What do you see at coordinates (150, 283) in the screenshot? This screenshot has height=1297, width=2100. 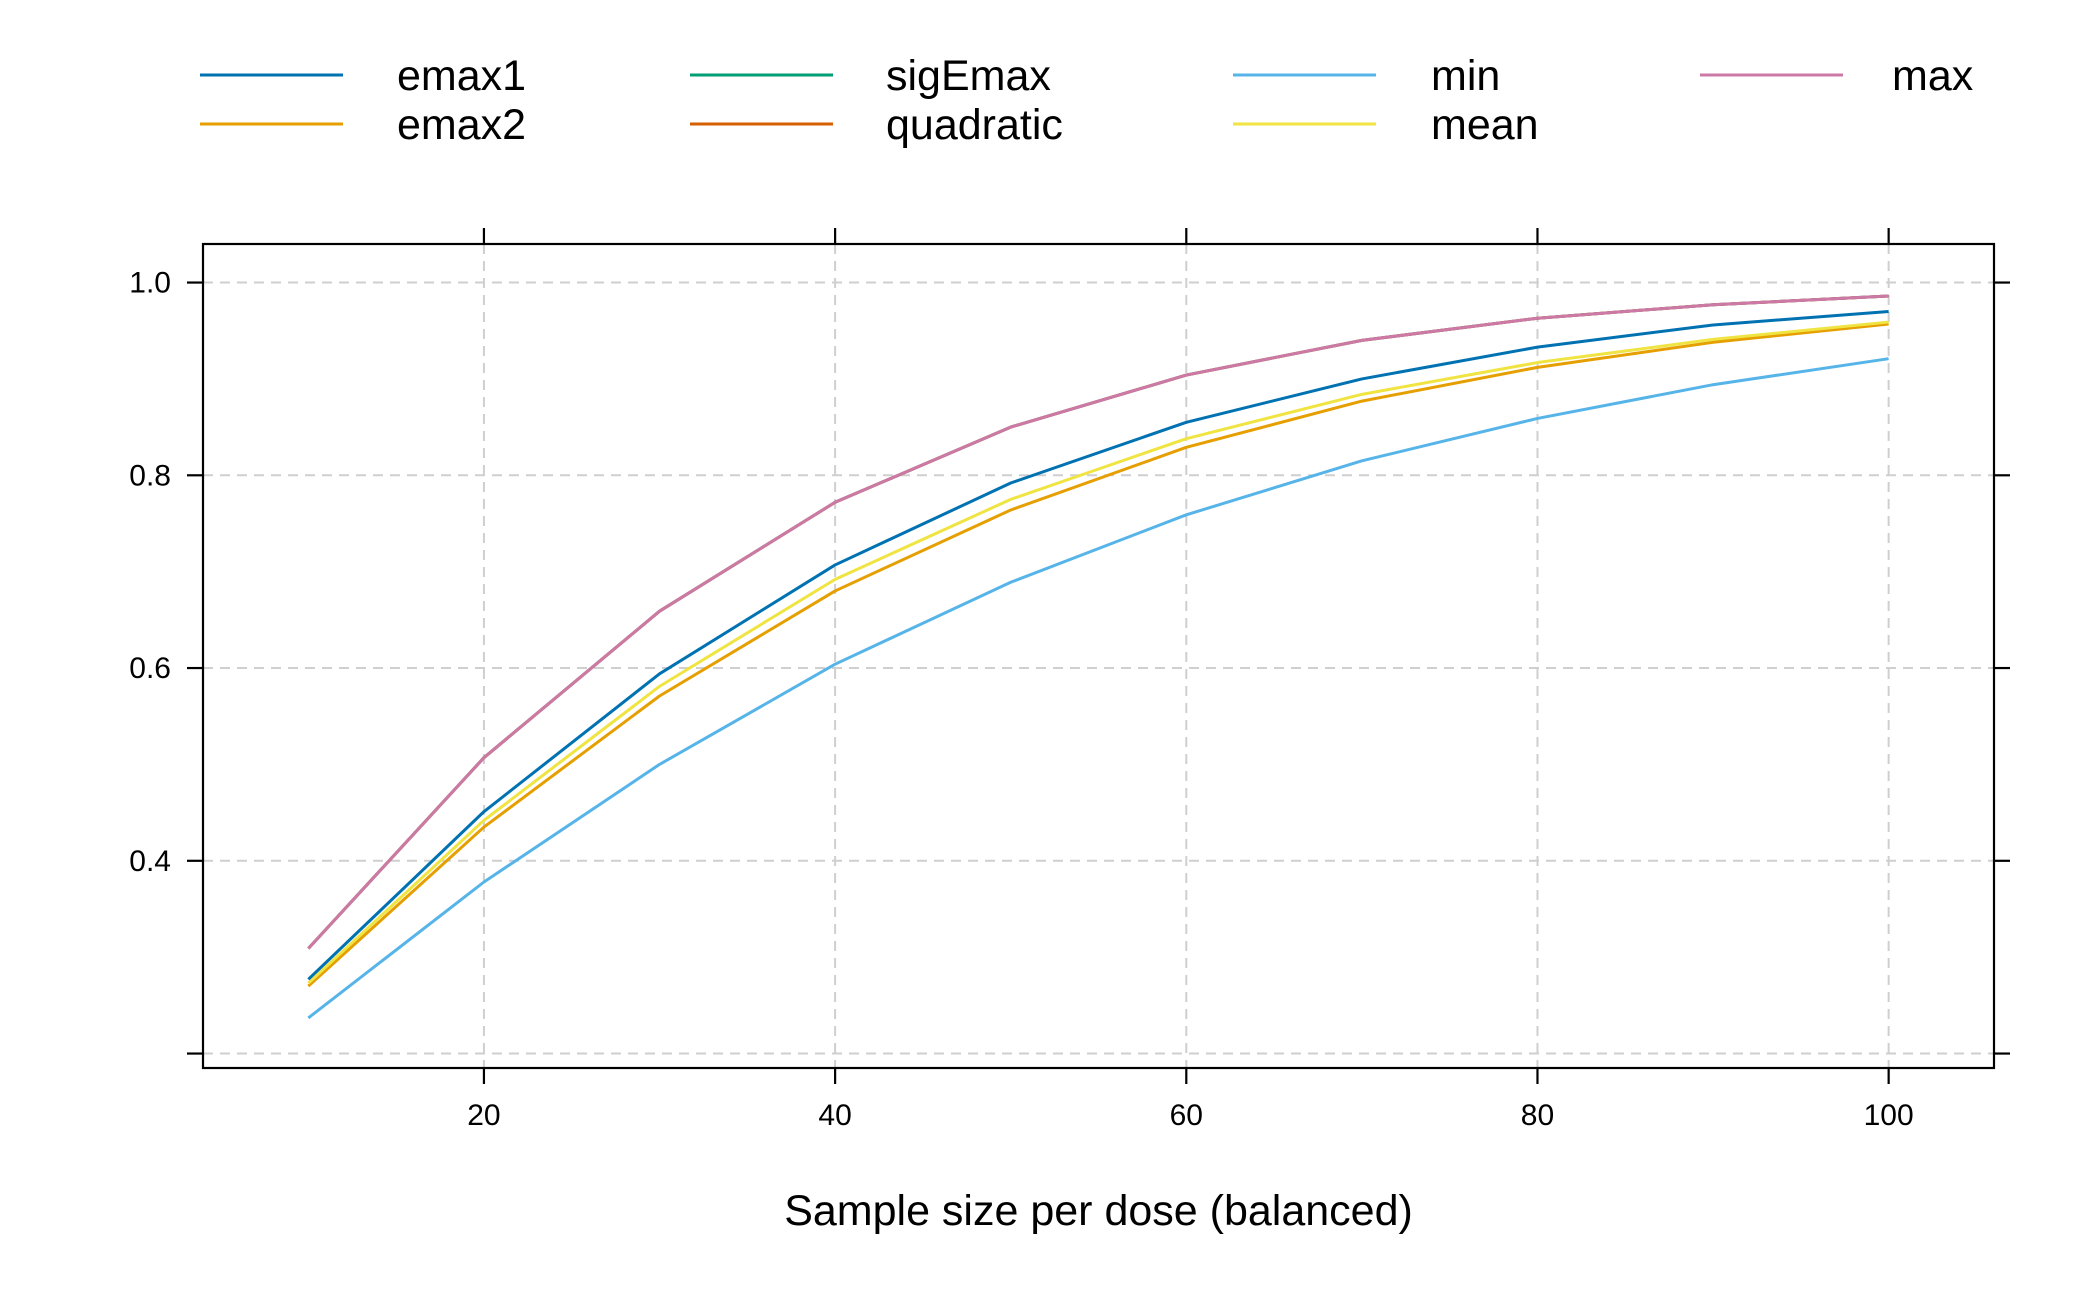 I see `y-tick-label: 1.0` at bounding box center [150, 283].